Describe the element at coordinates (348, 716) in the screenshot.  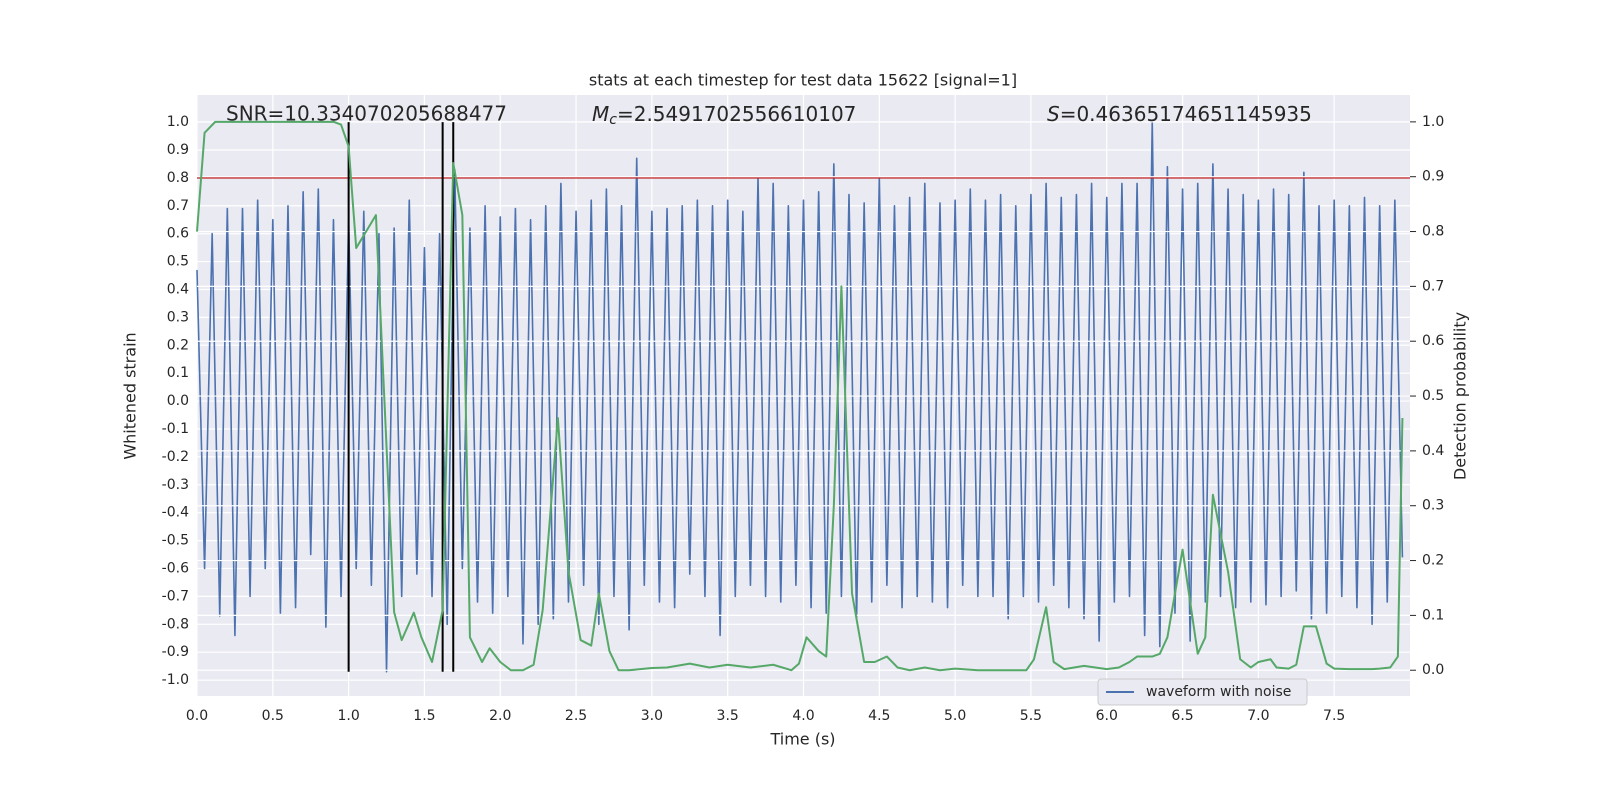
I see `x-tick-label: 1.0` at that location.